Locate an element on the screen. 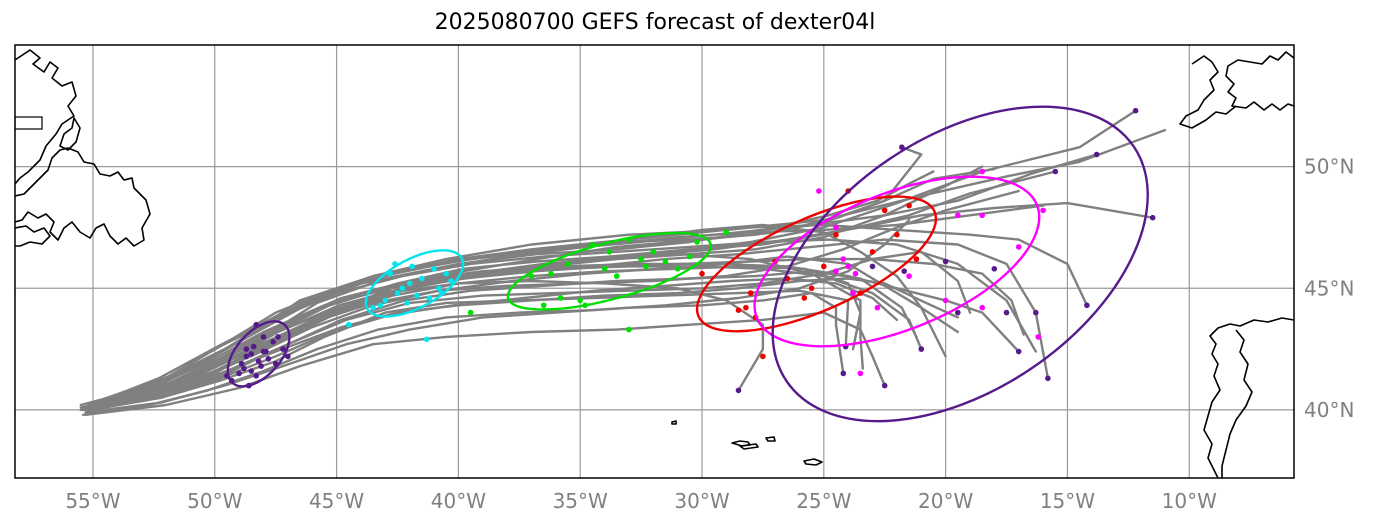 This screenshot has width=1382, height=527. iberia-inner-coastline is located at coordinates (1237, 403).